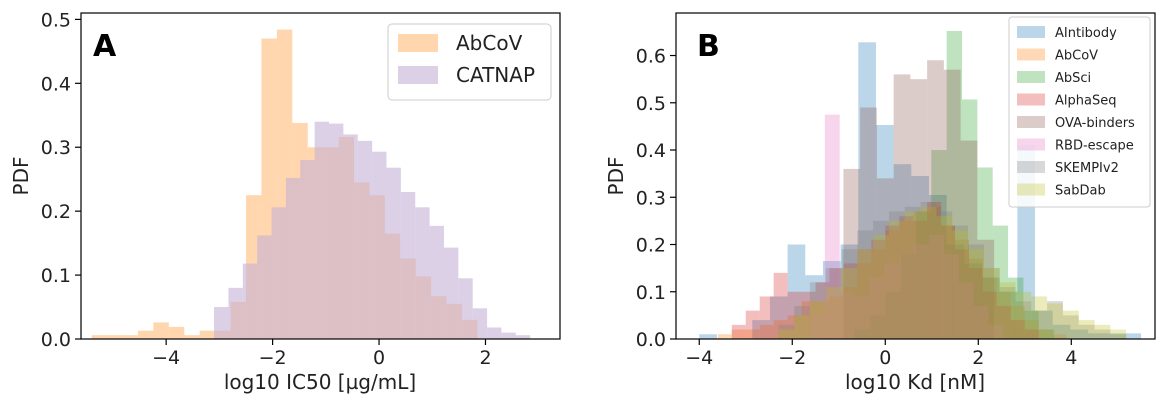  I want to click on panel-b-bar-s7-b14, so click(1007, 310).